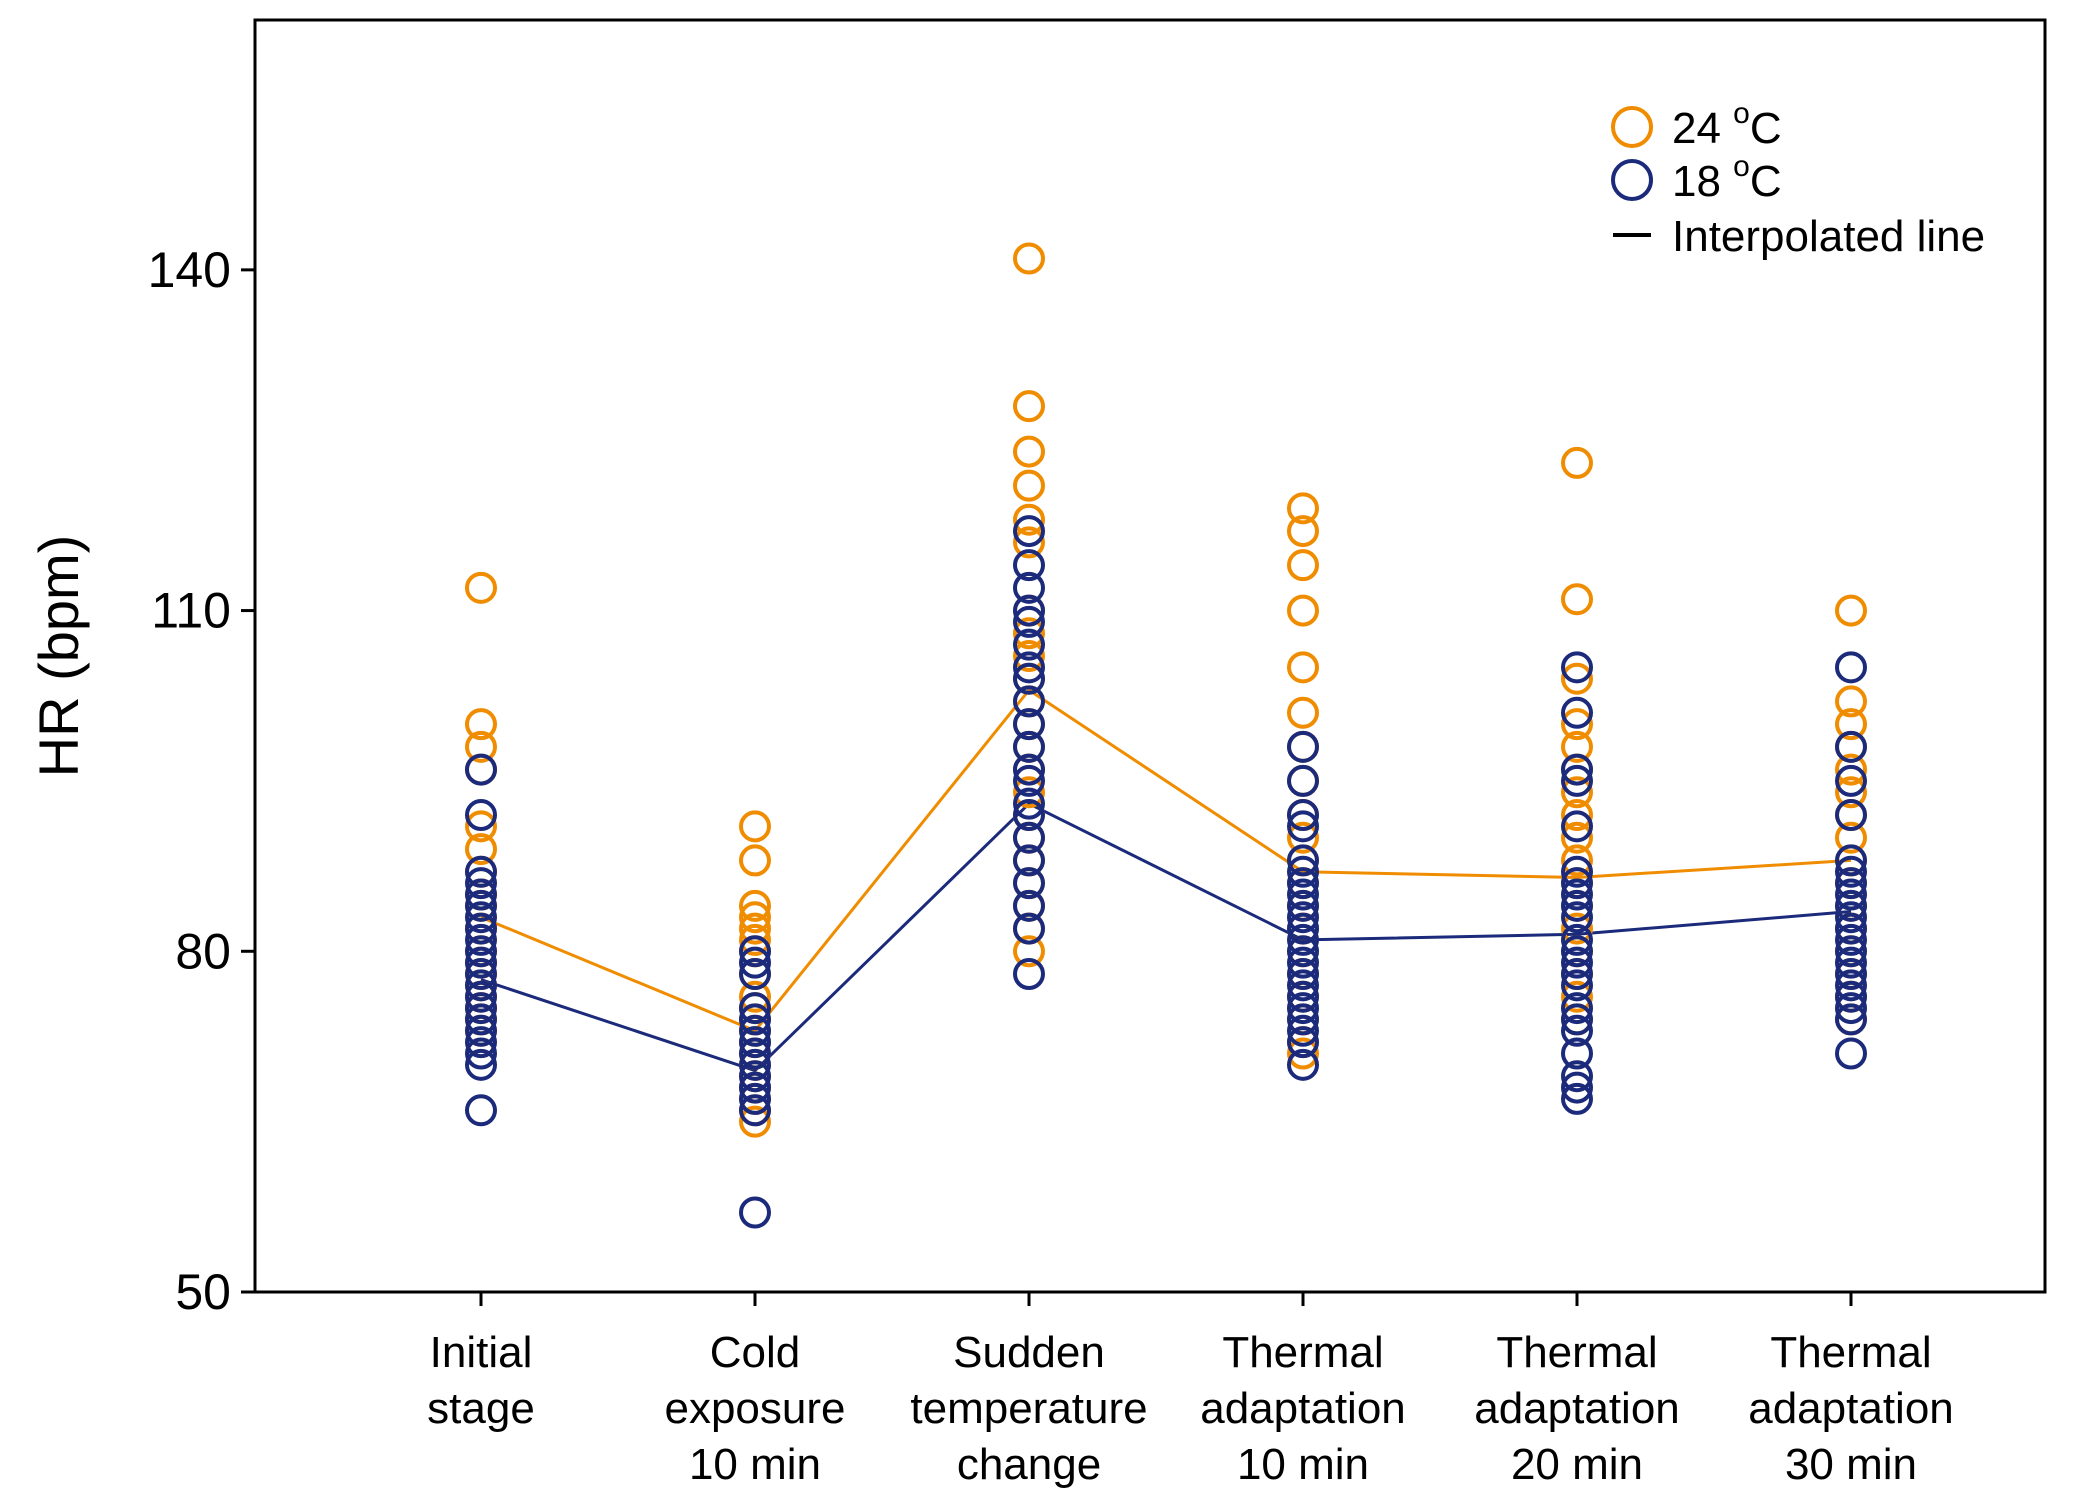 The width and height of the screenshot is (2097, 1498). I want to click on x-tick-label-0-1: stage, so click(481, 1408).